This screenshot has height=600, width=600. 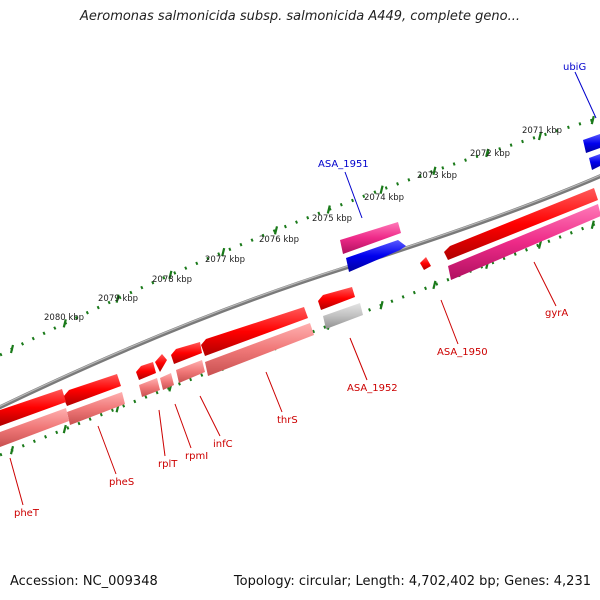 What do you see at coordinates (196, 456) in the screenshot?
I see `gene-label-rpmI: rpmI` at bounding box center [196, 456].